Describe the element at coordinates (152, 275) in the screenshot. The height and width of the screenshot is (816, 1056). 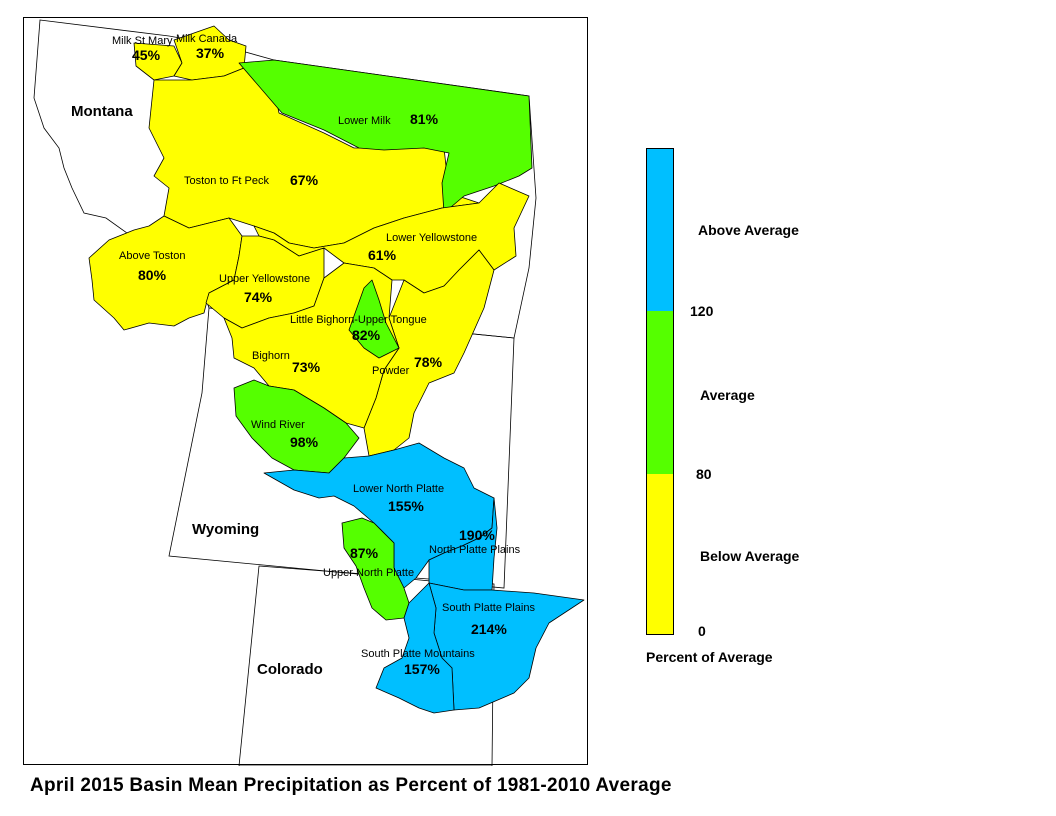
I see `basin-percent-label: 80%` at that location.